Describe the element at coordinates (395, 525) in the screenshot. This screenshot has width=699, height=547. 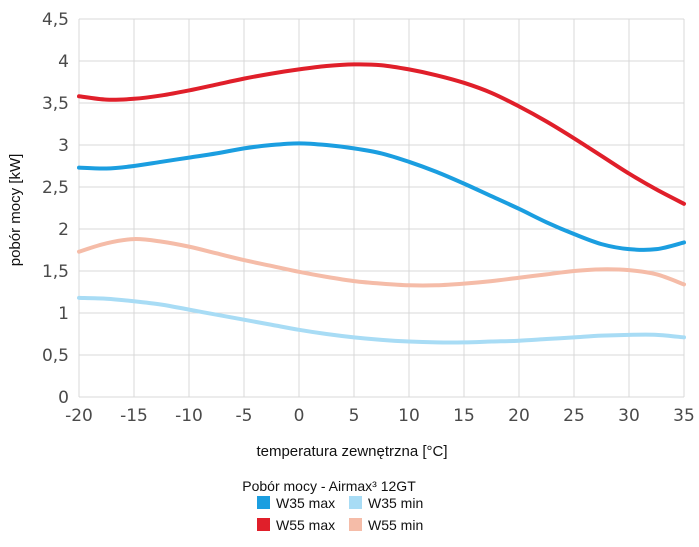
I see `legend-label: W55 min` at that location.